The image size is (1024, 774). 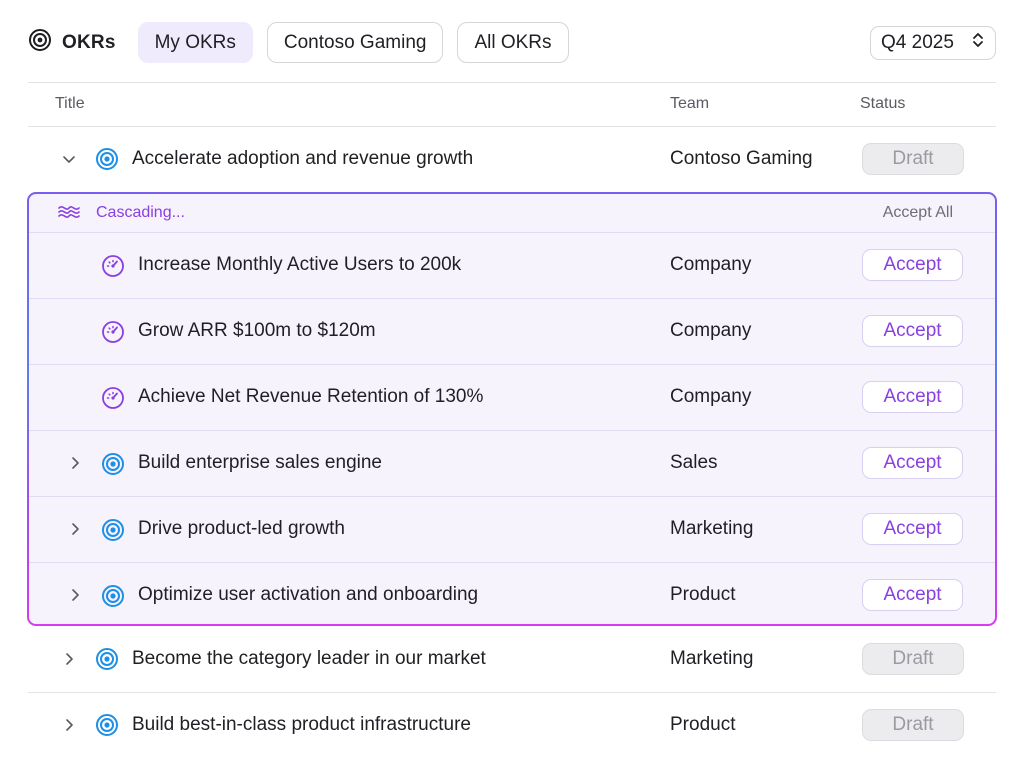 I want to click on quarter-value: Q4 2025, so click(x=917, y=42).